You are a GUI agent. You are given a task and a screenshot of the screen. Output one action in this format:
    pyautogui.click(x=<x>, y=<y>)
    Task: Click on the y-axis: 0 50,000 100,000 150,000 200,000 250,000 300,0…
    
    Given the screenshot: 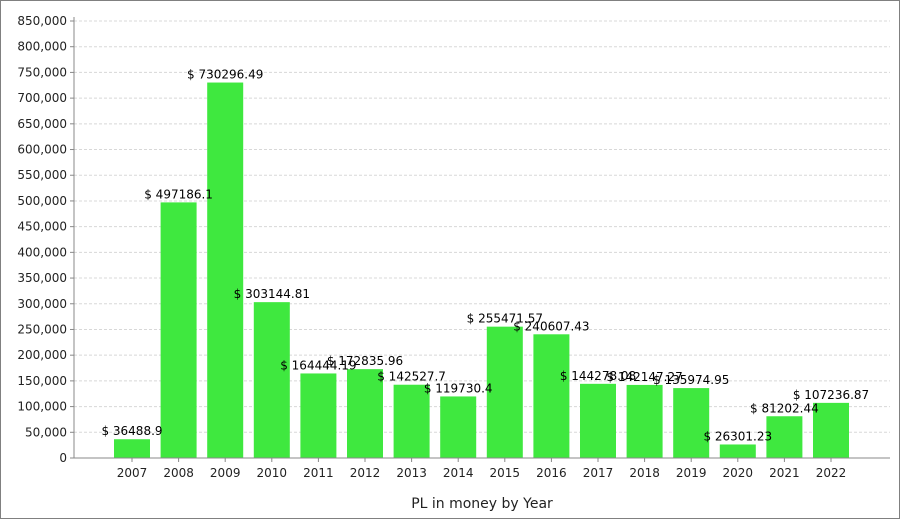 What is the action you would take?
    pyautogui.click(x=46, y=239)
    